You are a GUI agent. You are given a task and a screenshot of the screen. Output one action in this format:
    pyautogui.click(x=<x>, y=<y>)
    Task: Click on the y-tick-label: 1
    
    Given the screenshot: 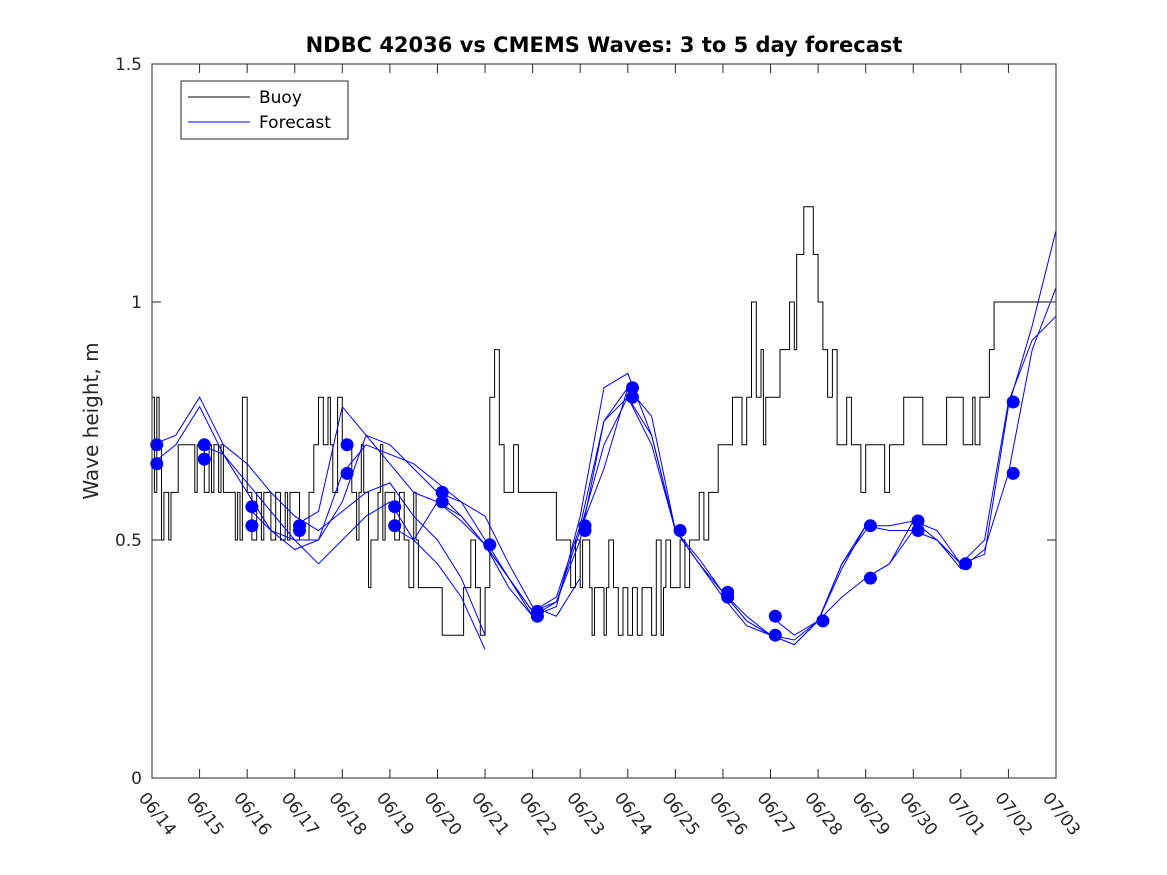 What is the action you would take?
    pyautogui.click(x=136, y=303)
    